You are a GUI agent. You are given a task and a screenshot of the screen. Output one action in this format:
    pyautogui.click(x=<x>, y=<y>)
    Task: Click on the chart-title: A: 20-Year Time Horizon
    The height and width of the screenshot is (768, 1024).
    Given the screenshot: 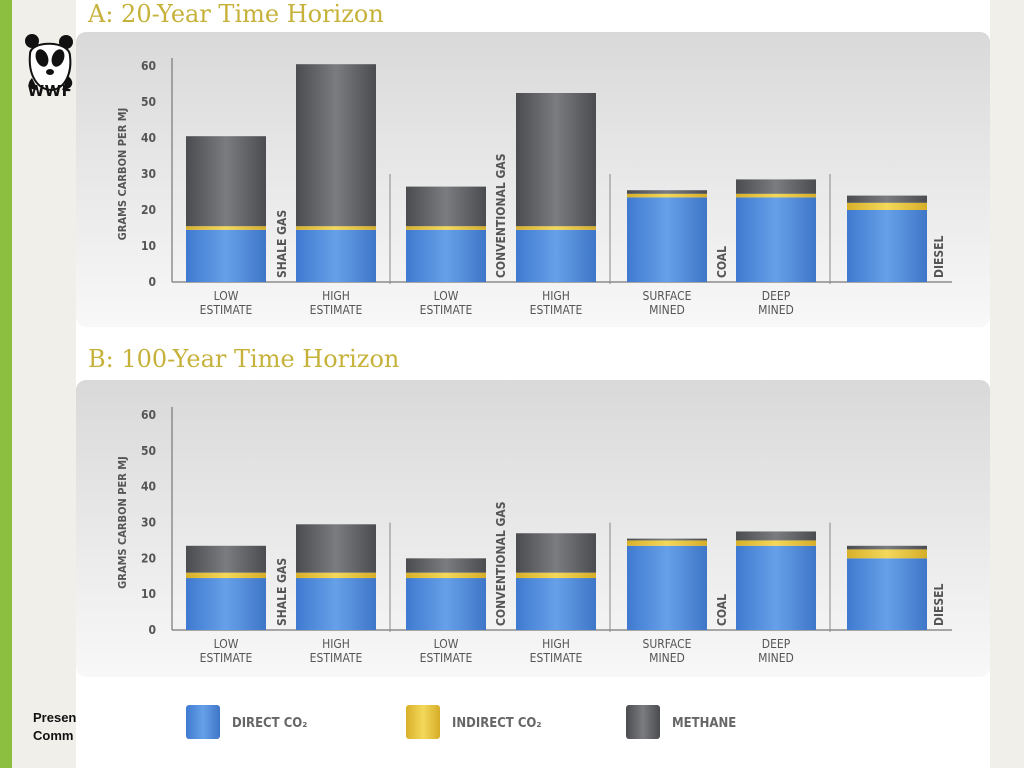 What is the action you would take?
    pyautogui.click(x=235, y=14)
    